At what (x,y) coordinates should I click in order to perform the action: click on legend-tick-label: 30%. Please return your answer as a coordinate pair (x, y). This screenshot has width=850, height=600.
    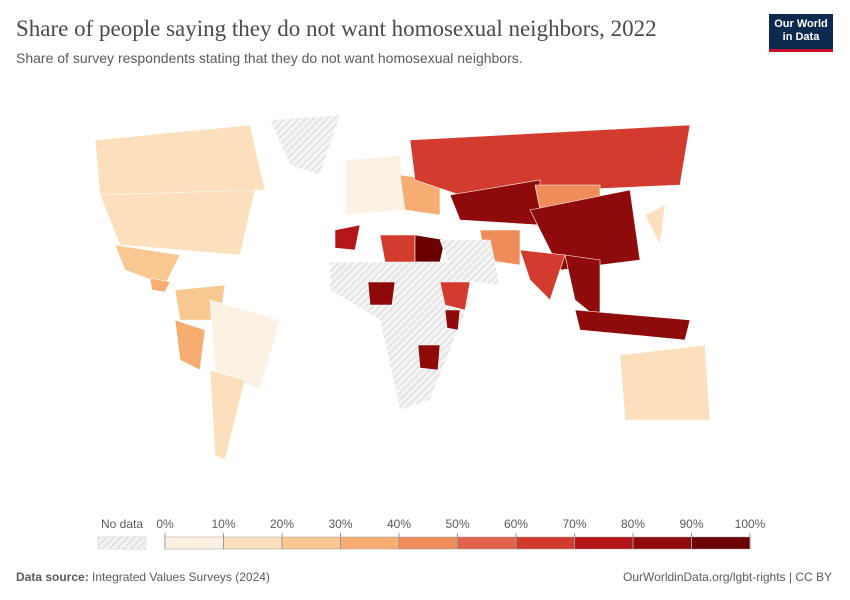
    Looking at the image, I should click on (340, 524).